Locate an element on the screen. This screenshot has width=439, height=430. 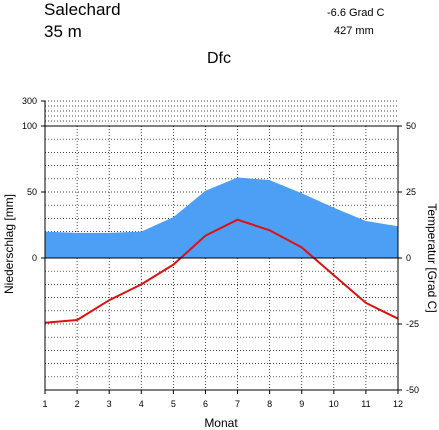
x-tick-label: 2 is located at coordinates (77, 404).